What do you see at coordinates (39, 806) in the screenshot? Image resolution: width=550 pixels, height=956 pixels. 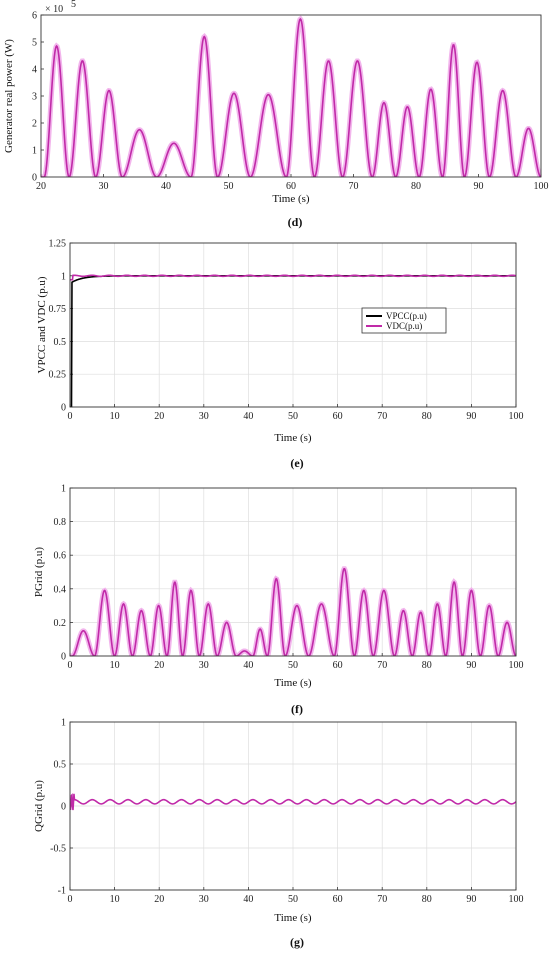 I see `y-axis-label: QGrid (p.u)` at bounding box center [39, 806].